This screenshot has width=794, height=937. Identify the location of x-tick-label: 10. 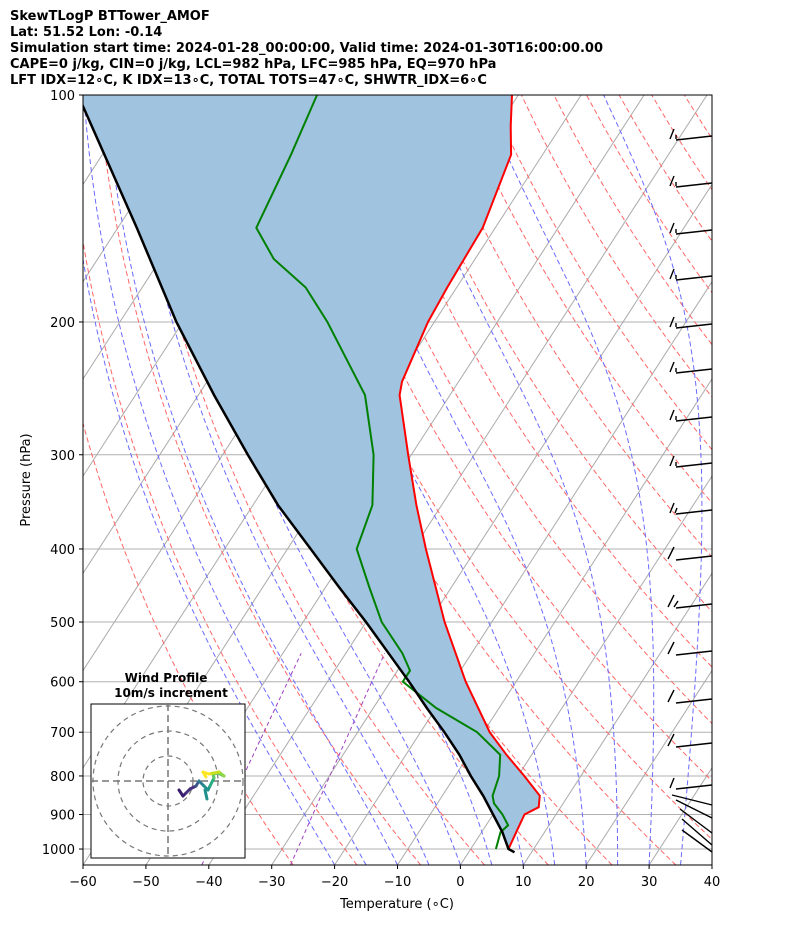
(523, 882).